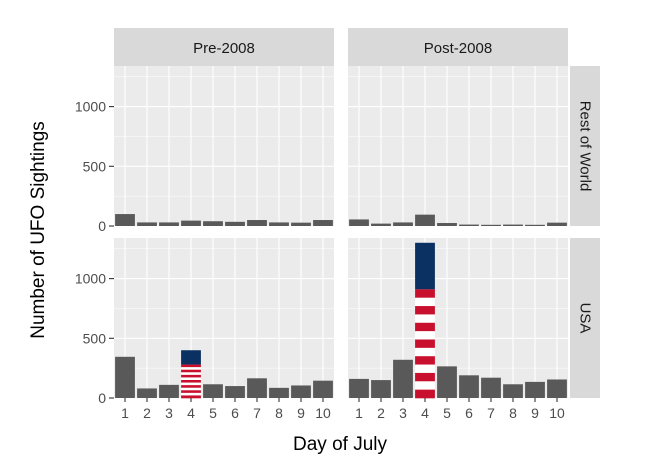 This screenshot has width=650, height=464. I want to click on facet-strip-label: Post-2008, so click(458, 48).